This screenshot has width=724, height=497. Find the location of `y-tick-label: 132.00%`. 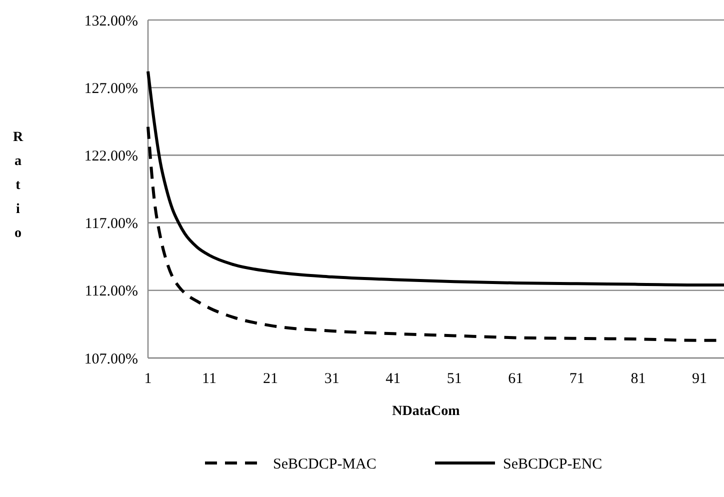

y-tick-label: 132.00% is located at coordinates (111, 21).